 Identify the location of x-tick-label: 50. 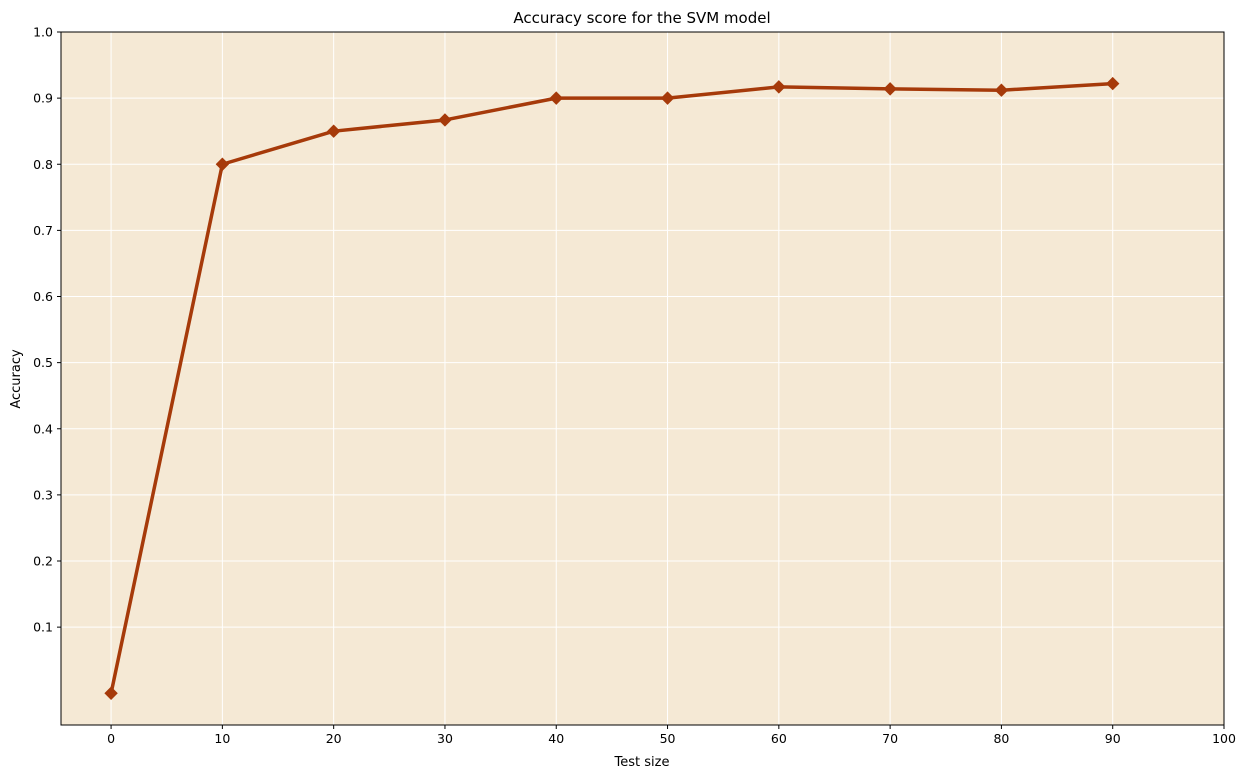
(668, 738).